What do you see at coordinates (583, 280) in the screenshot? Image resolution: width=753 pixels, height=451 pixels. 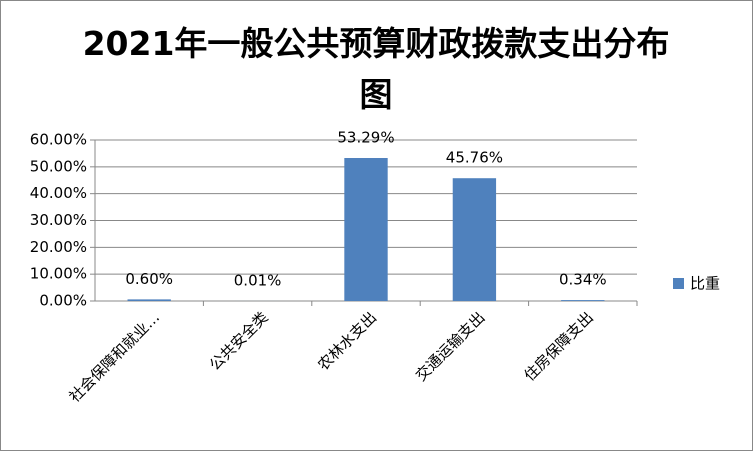 I see `data-label: 0.34%` at bounding box center [583, 280].